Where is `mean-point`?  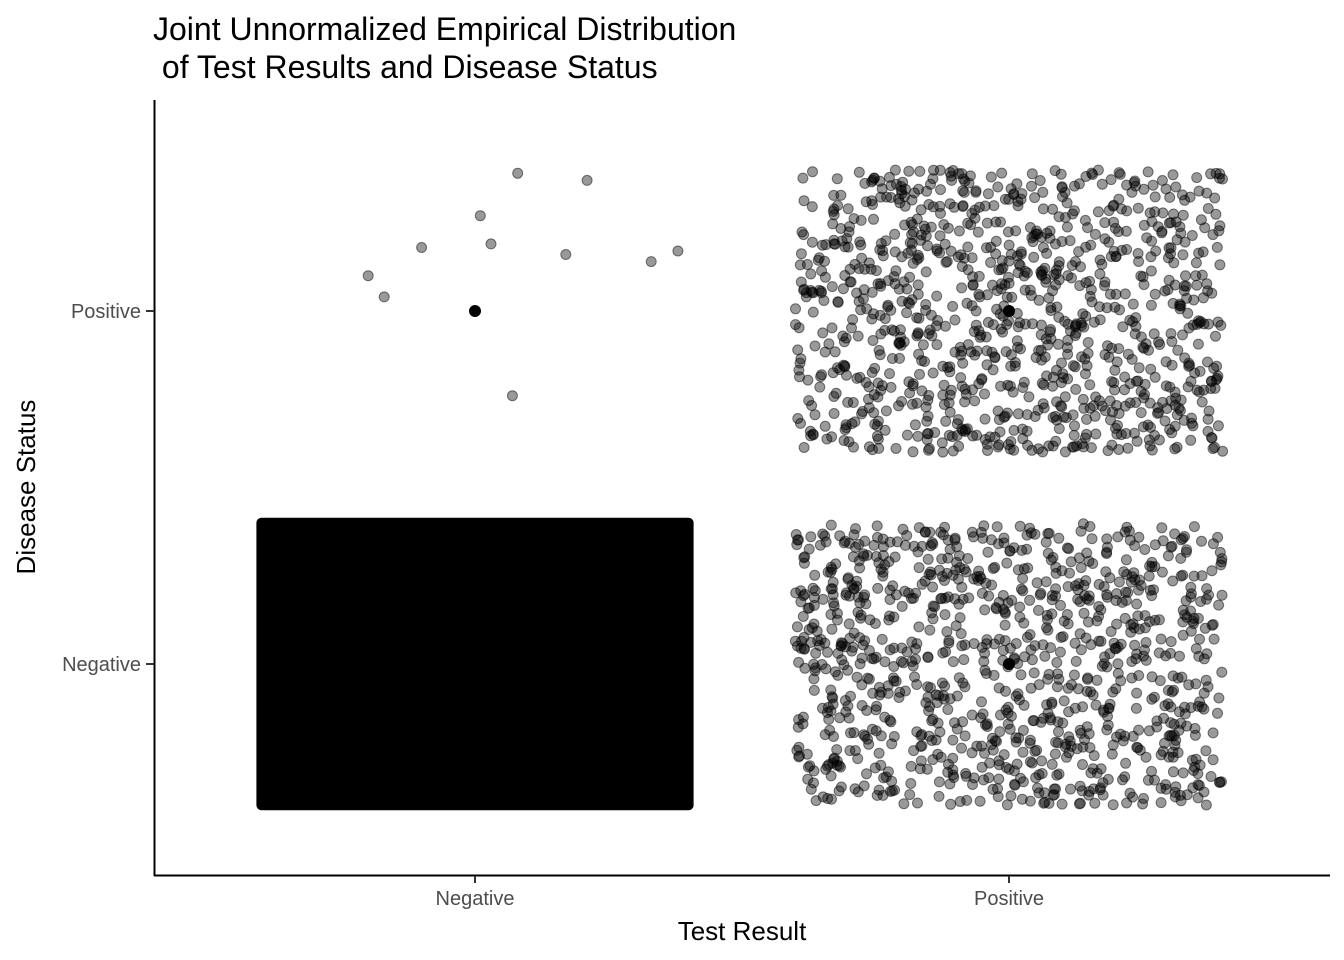 mean-point is located at coordinates (1009, 664).